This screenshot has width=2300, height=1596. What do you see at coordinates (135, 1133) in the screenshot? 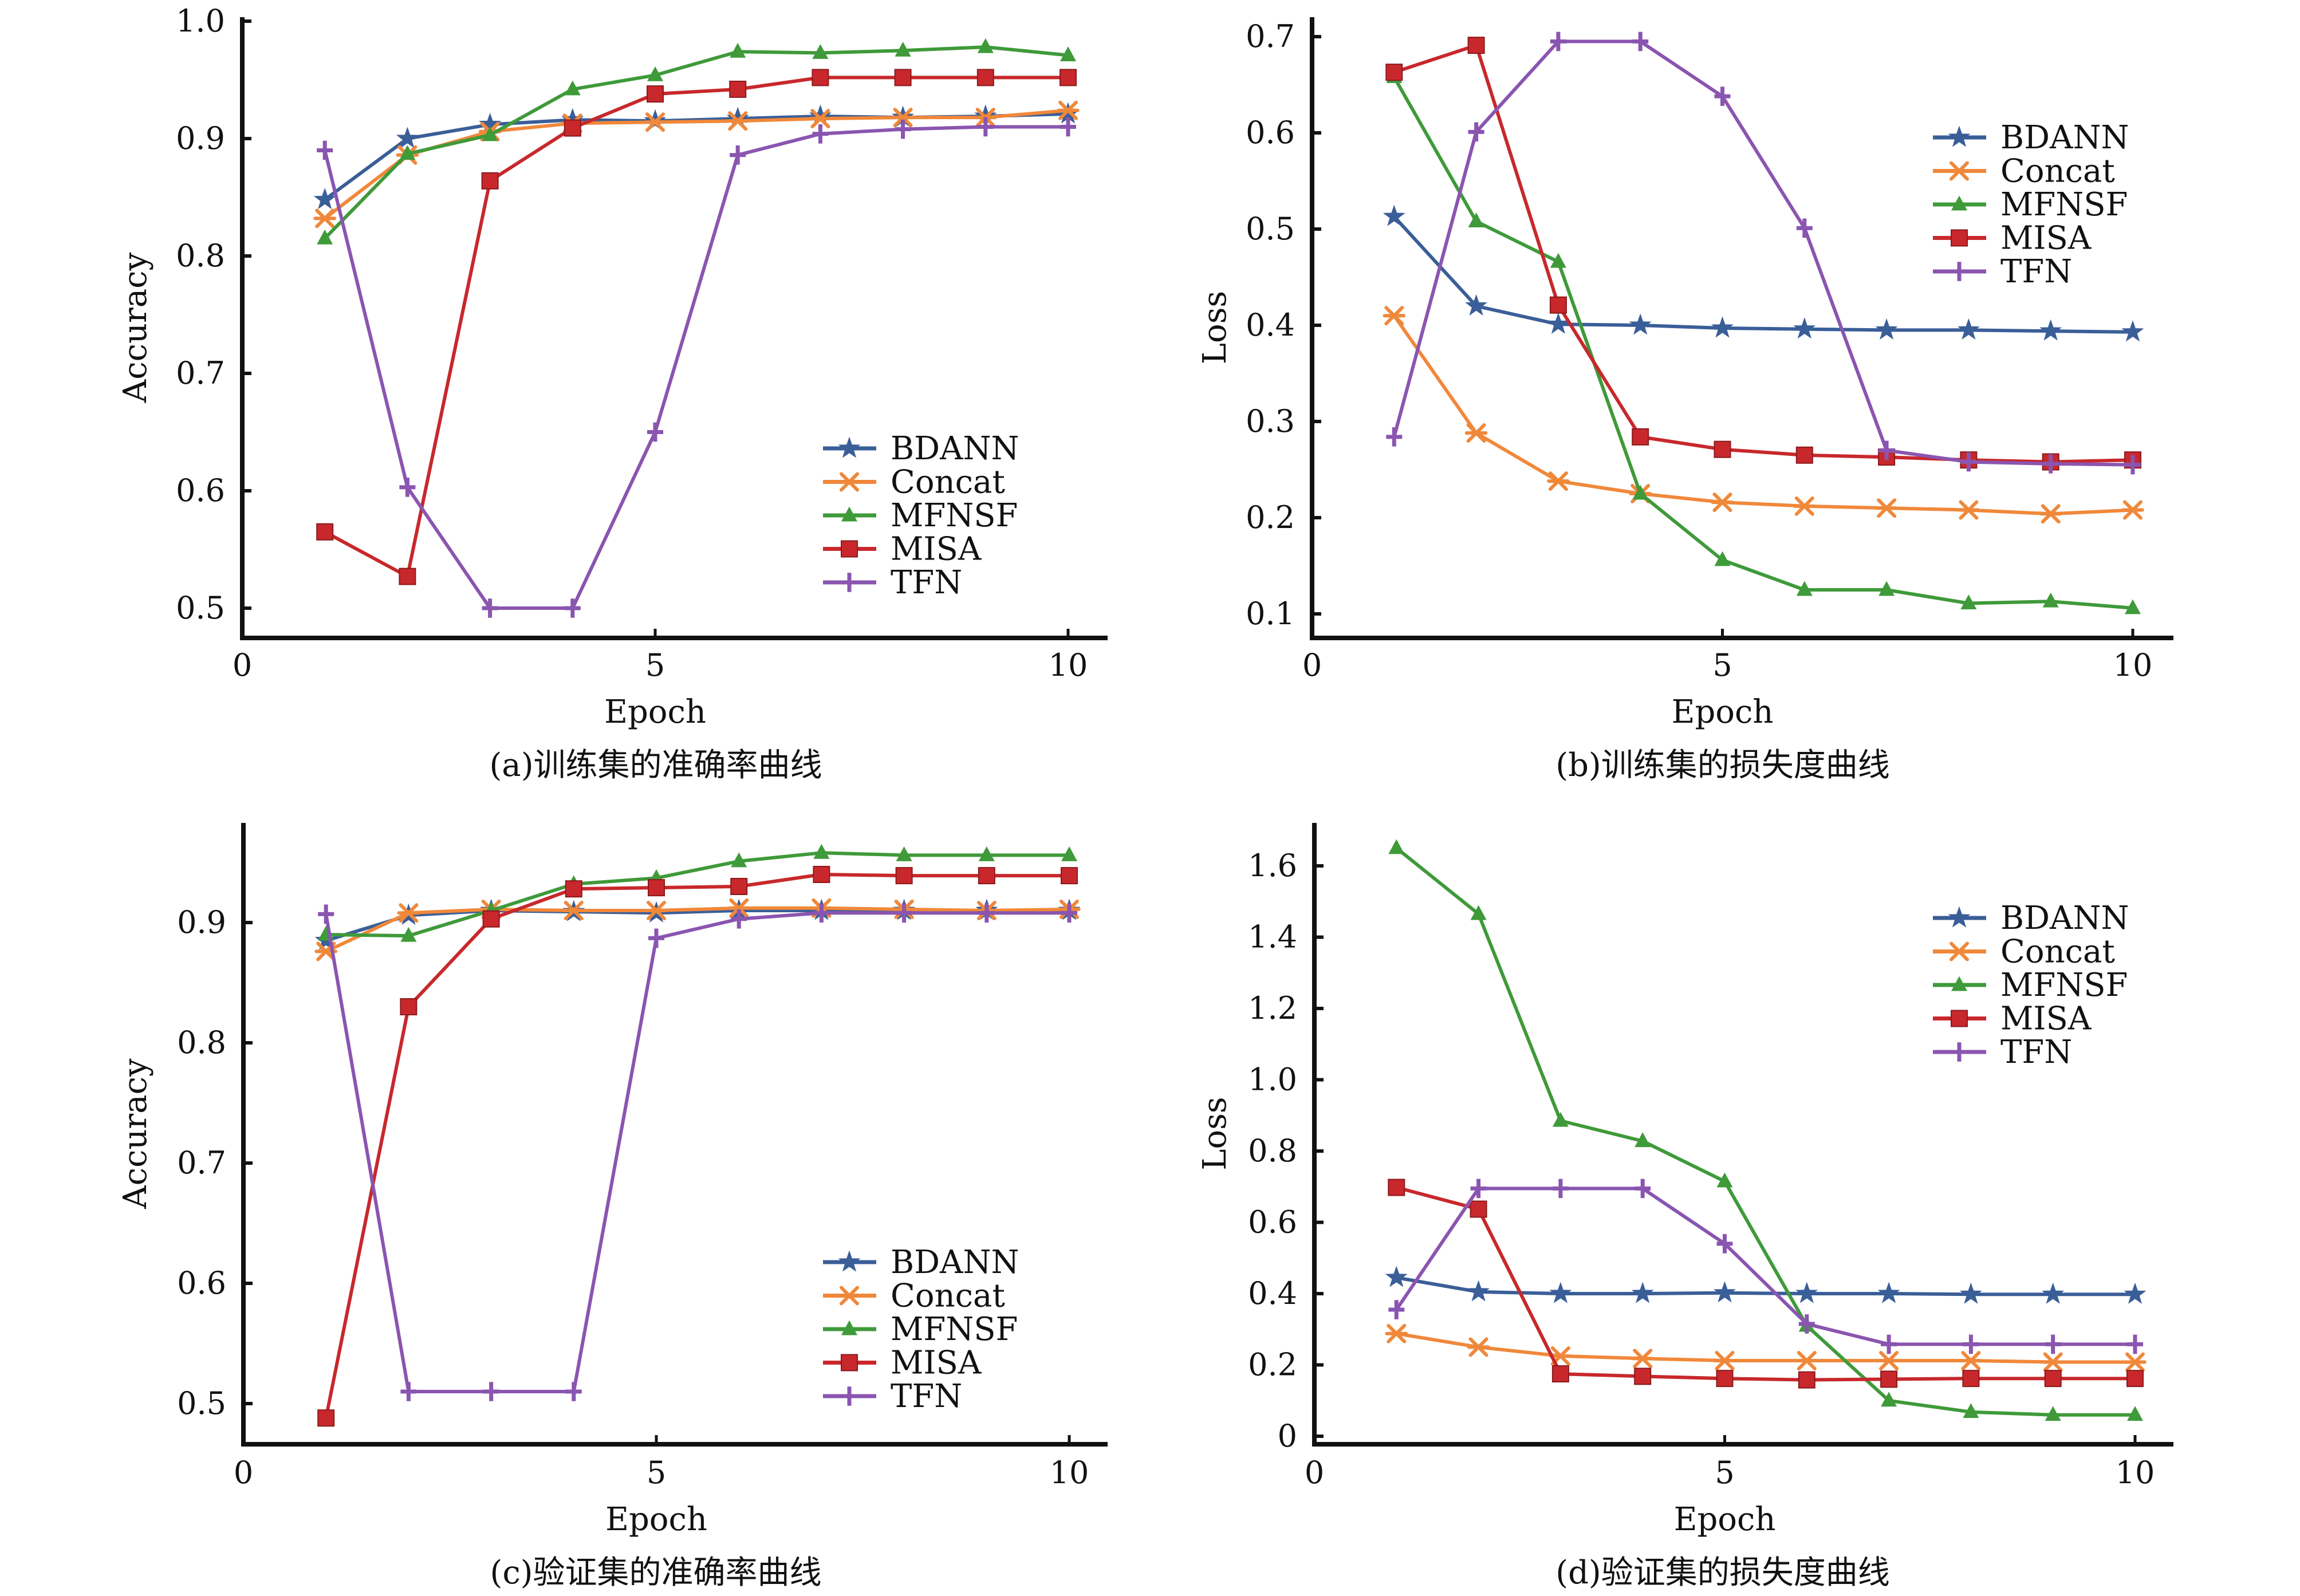
I see `y-axis-label: Accuracy` at bounding box center [135, 1133].